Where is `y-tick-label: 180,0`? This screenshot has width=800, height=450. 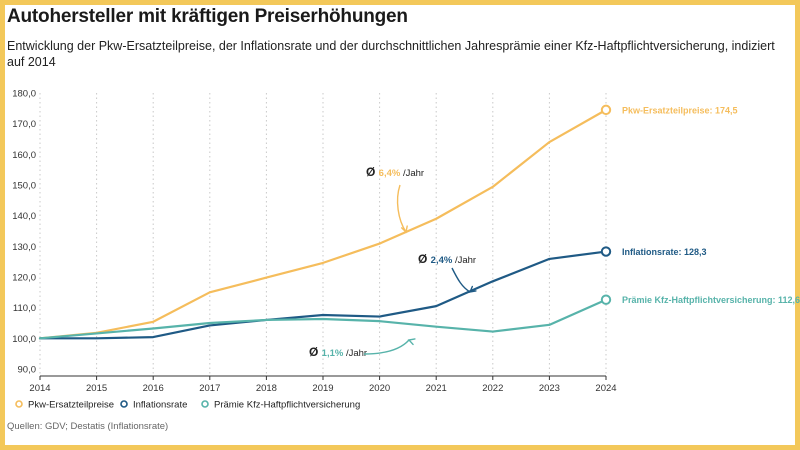
y-tick-label: 180,0 is located at coordinates (24, 94).